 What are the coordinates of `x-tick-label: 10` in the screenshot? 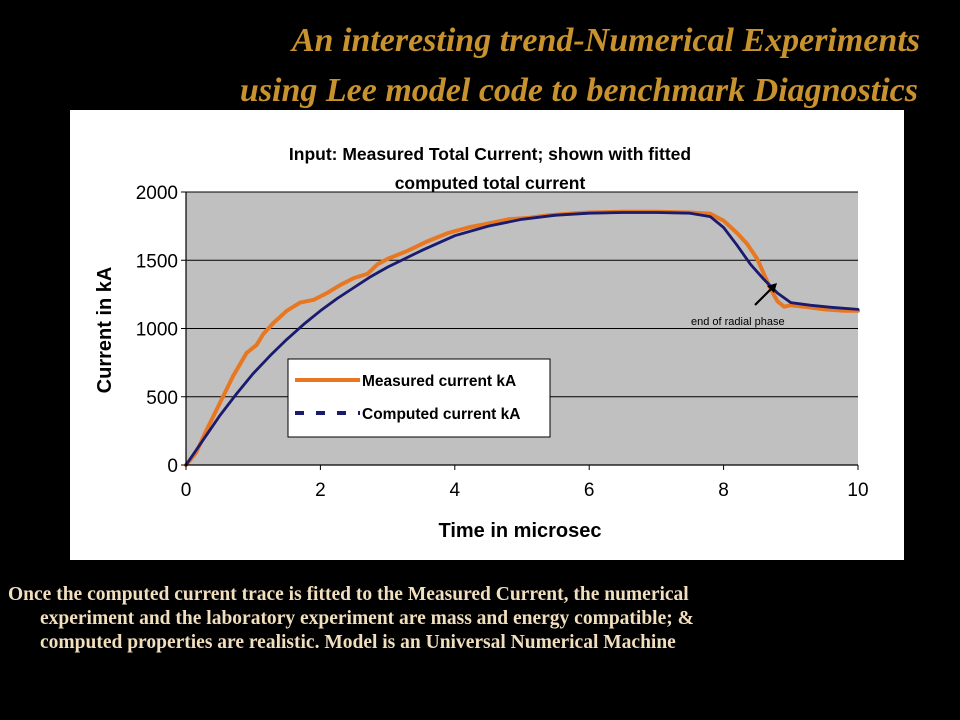 It's located at (857, 490).